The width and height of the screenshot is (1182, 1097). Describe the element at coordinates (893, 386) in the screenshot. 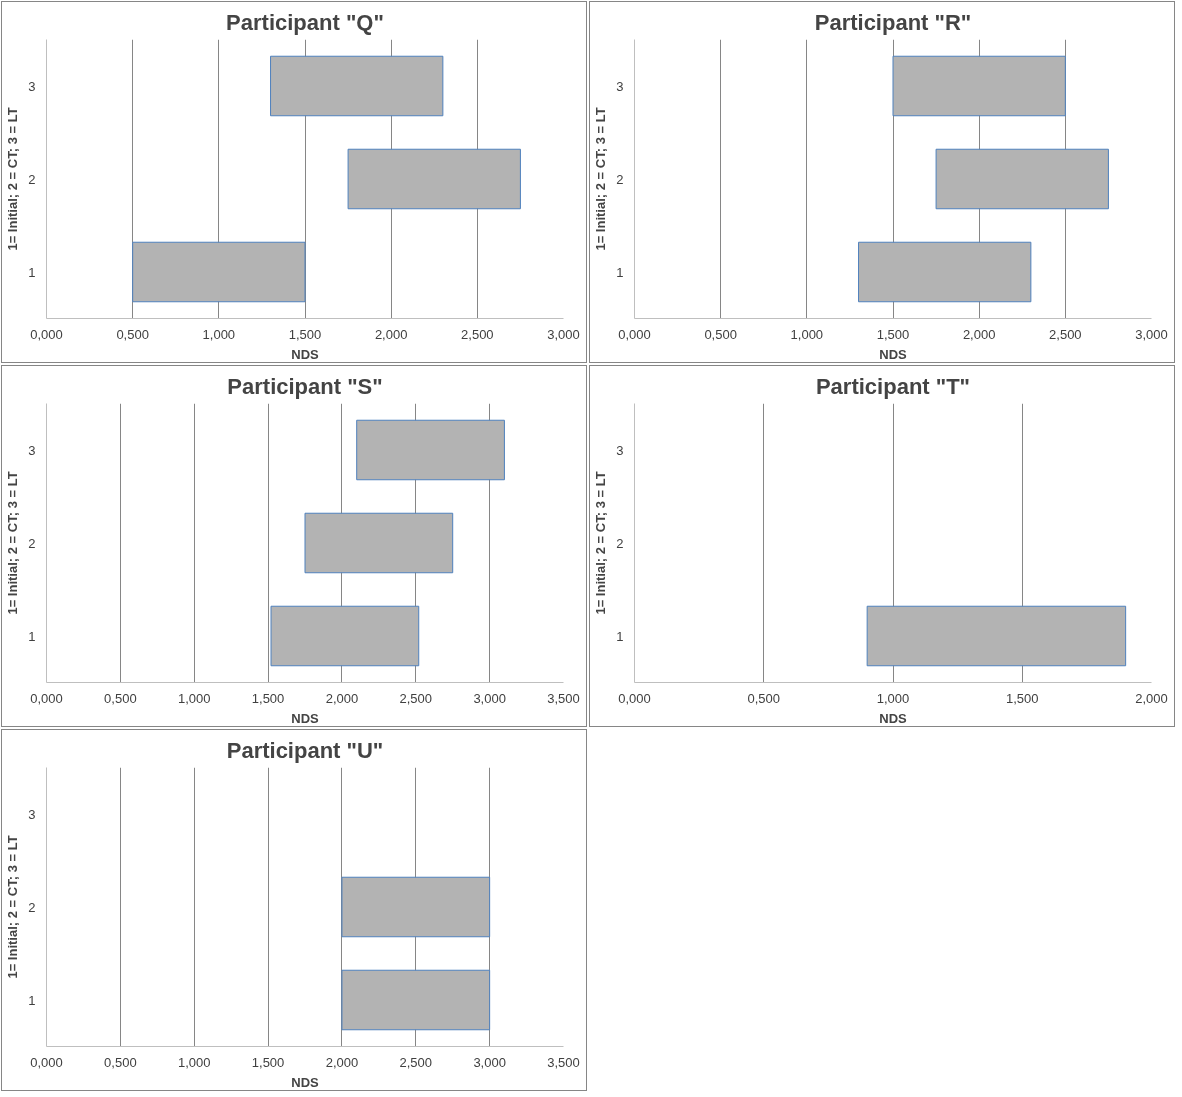

I see `chart-title: Participant "T"` at that location.